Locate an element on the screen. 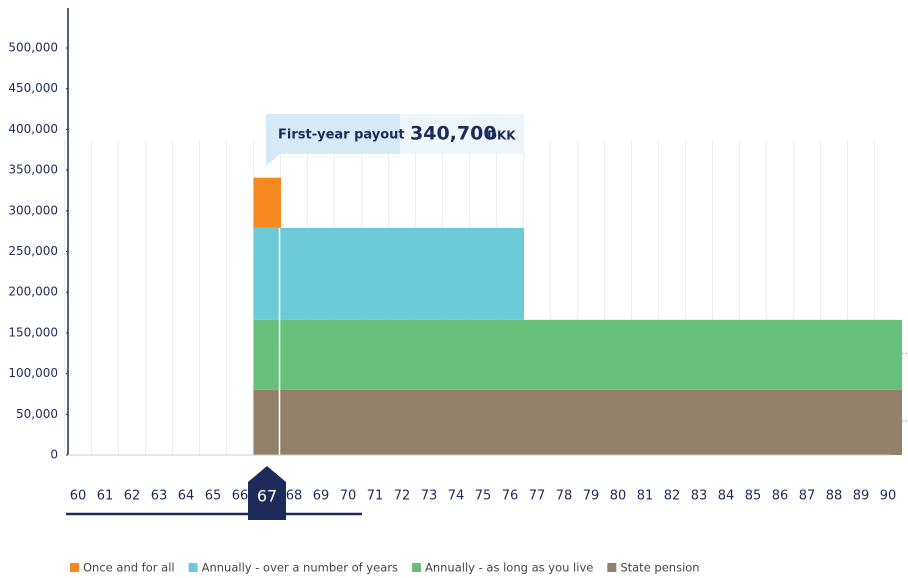 This screenshot has height=578, width=908. legend-label: Once and for all is located at coordinates (129, 568).